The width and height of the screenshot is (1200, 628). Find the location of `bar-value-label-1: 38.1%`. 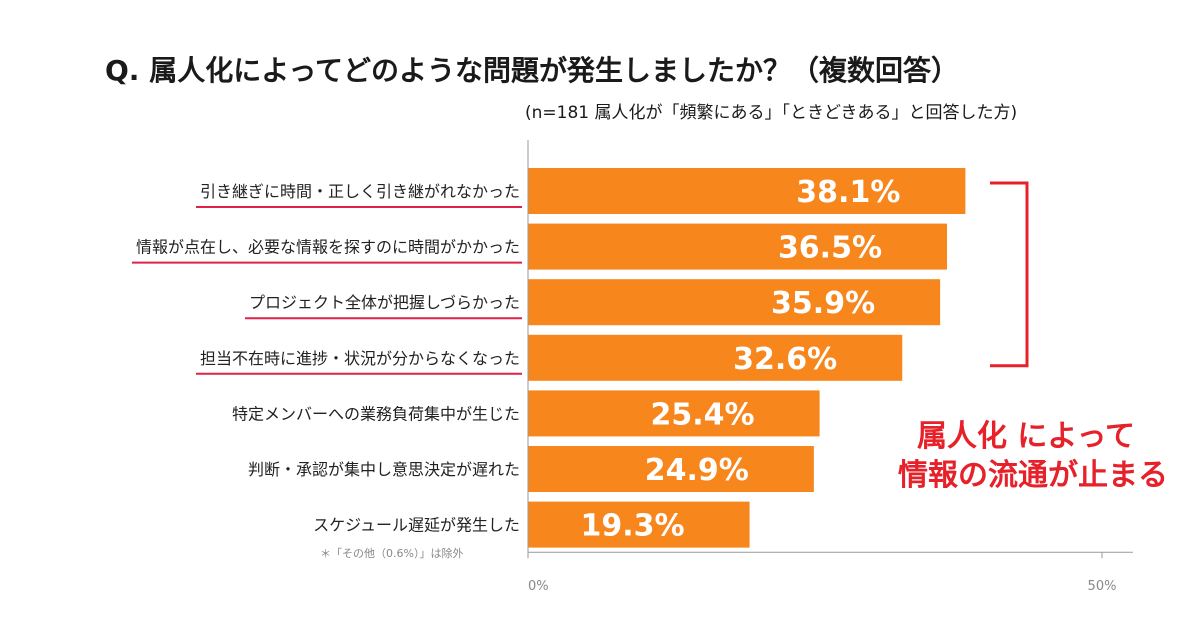

bar-value-label-1: 38.1% is located at coordinates (848, 192).